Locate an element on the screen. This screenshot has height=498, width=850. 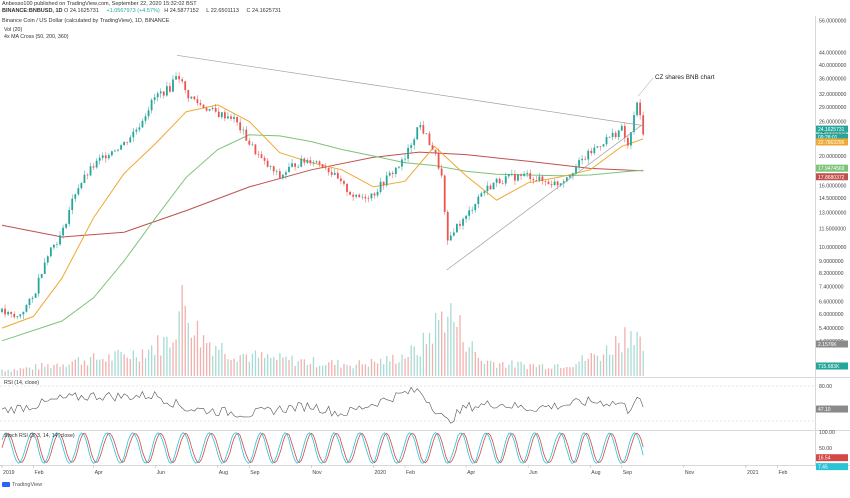
high-label: H 24.5877152 is located at coordinates (181, 11).